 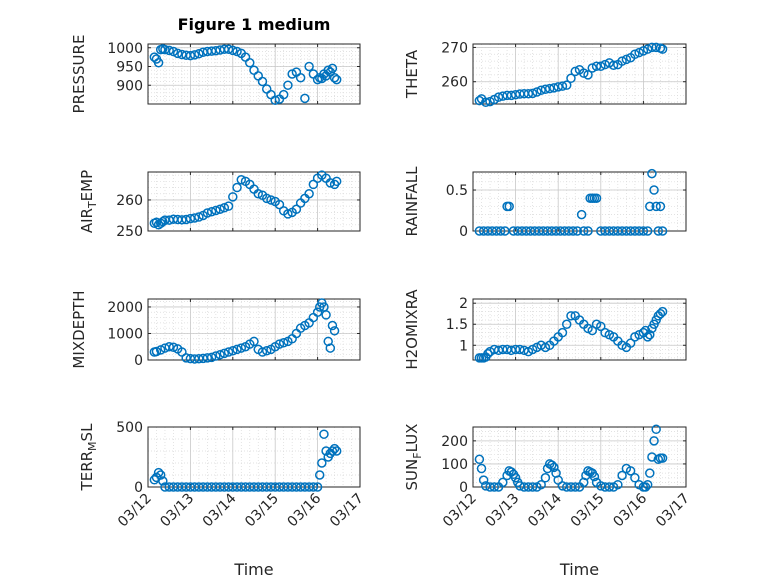 I want to click on y-tick-label: 2000, so click(x=125, y=308).